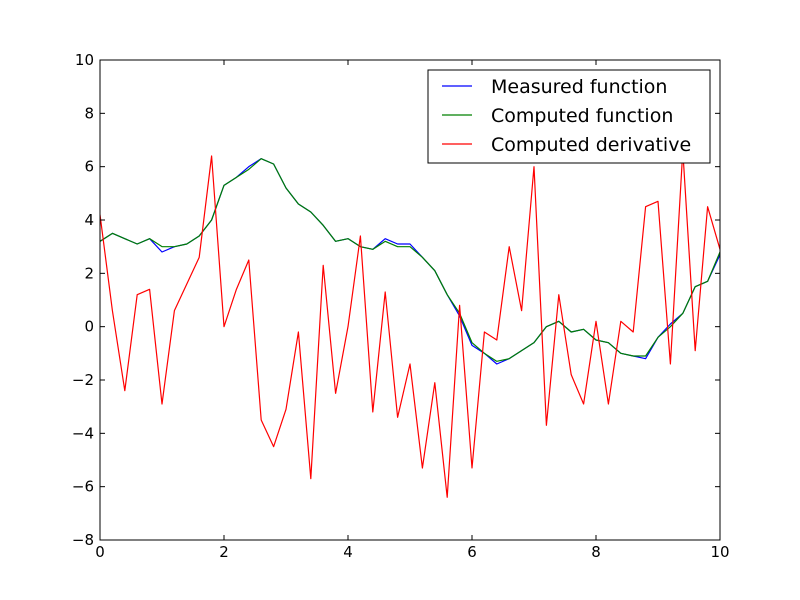  I want to click on legend-label: Computed function, so click(582, 116).